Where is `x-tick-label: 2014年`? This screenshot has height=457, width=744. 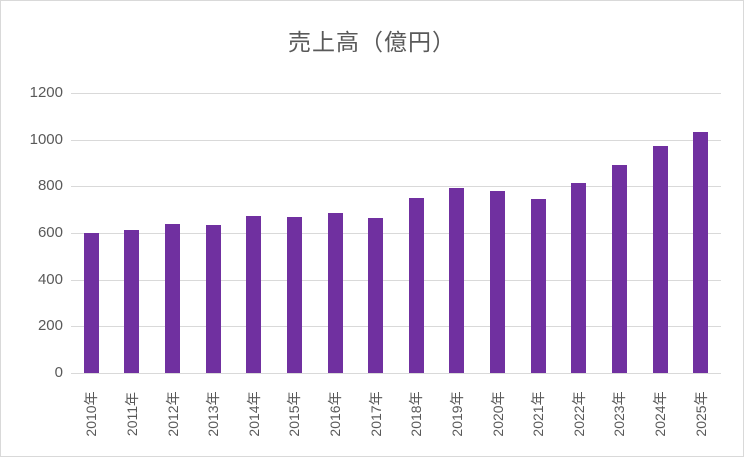 x-tick-label: 2014年 is located at coordinates (253, 414).